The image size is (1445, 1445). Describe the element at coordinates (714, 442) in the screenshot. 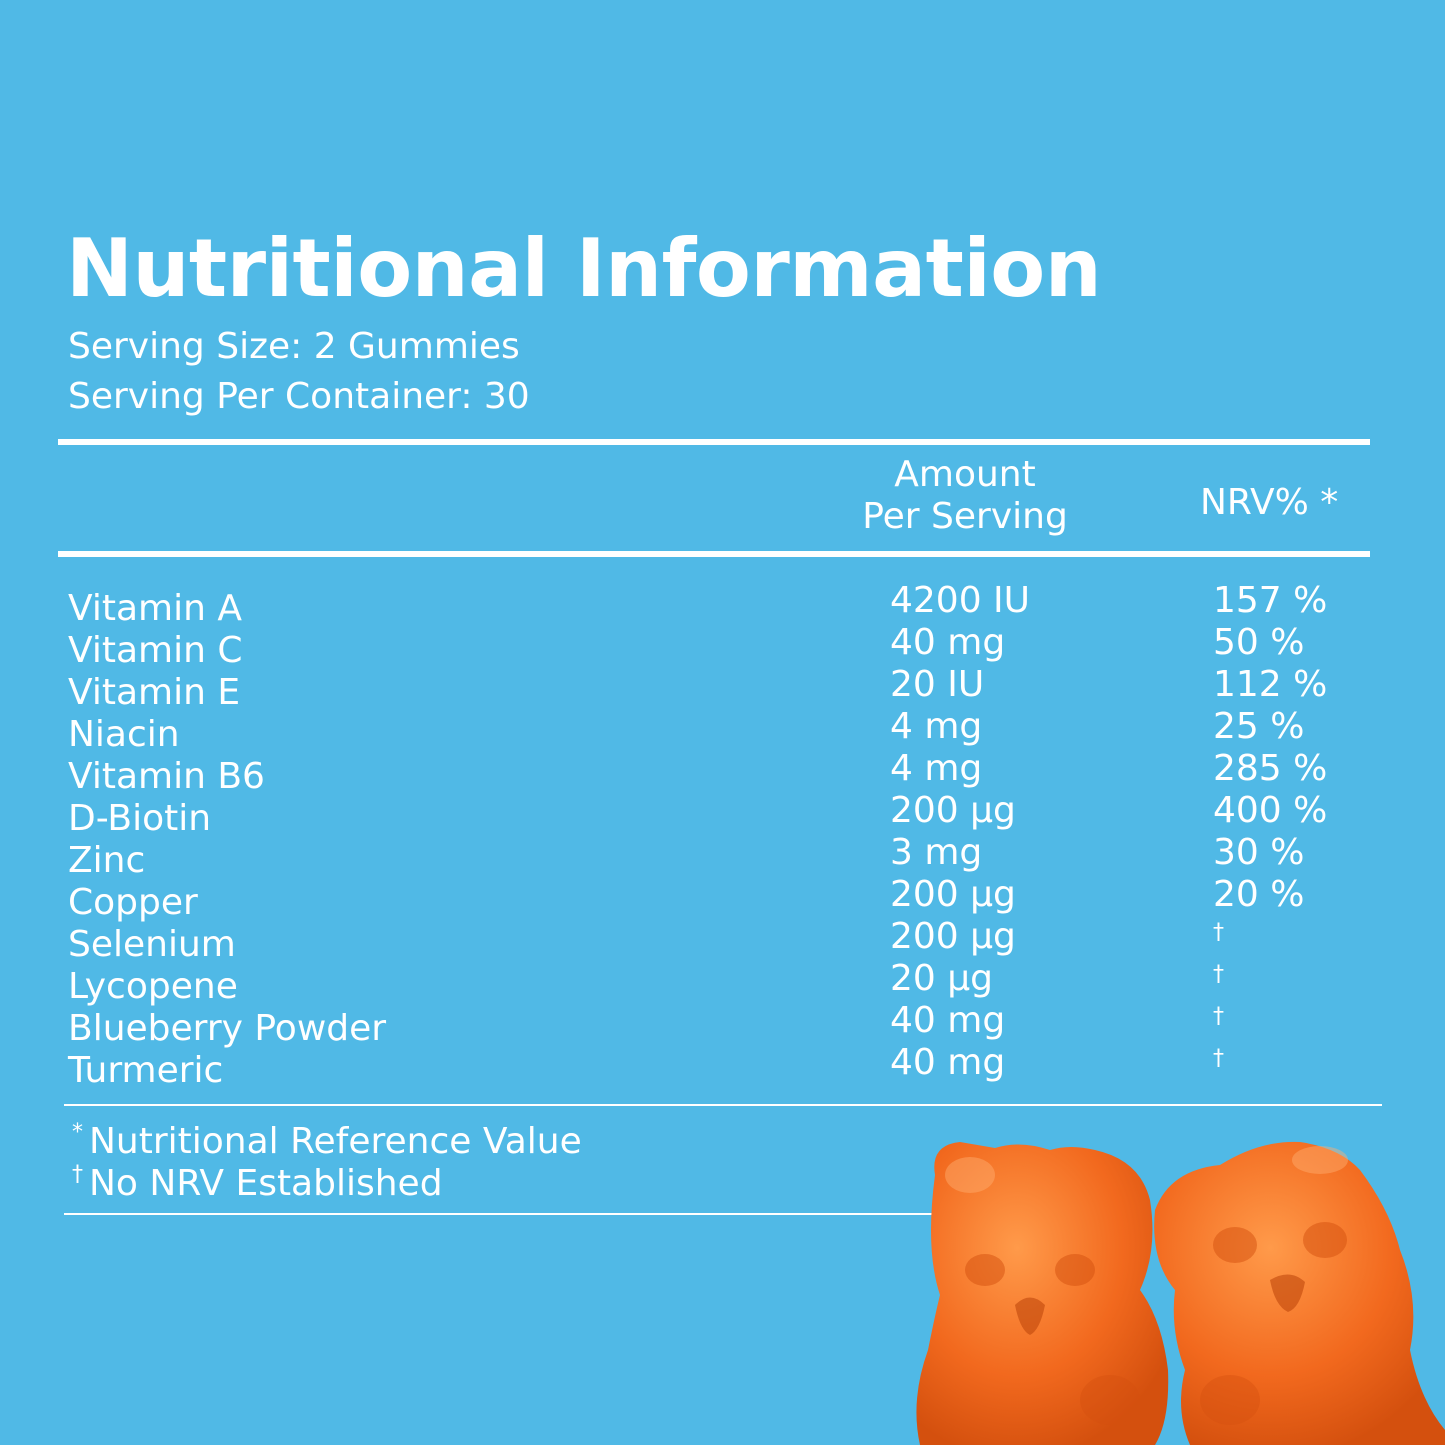

I see `top-divider` at that location.